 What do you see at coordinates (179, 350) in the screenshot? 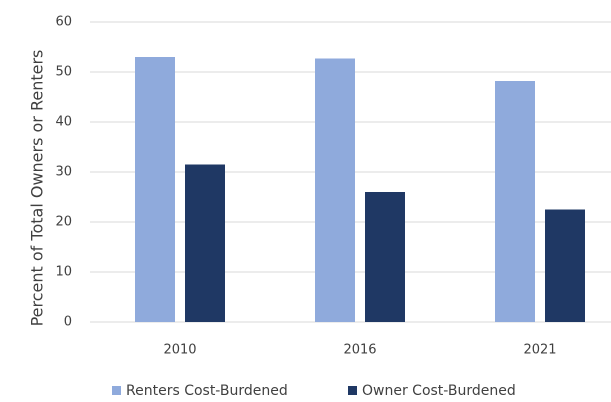
I see `x-tick-label: 2010` at bounding box center [179, 350].